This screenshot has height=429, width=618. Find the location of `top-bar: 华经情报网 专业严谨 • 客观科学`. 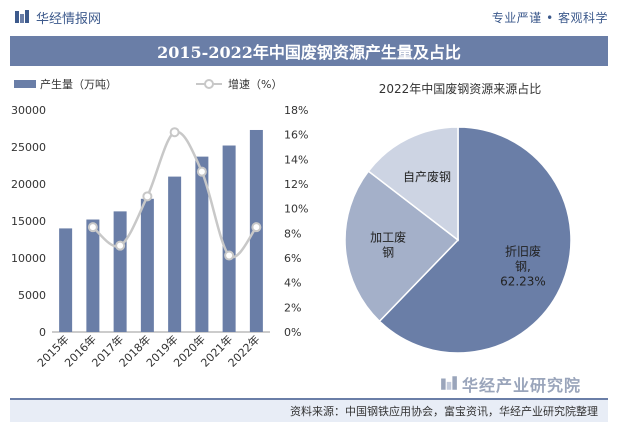

top-bar: 华经情报网 专业严谨 • 客观科学 is located at coordinates (309, 17).